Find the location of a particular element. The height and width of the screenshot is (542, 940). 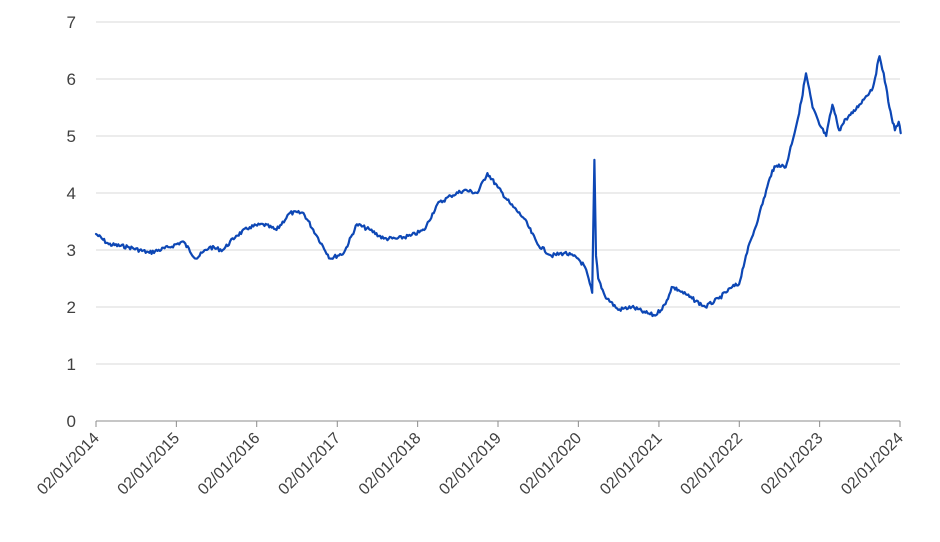

x-tick-label: 02/01/2019 is located at coordinates (470, 464).